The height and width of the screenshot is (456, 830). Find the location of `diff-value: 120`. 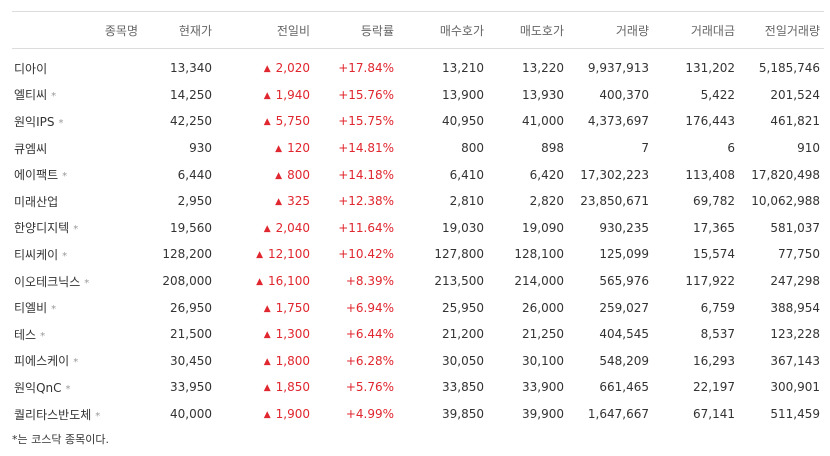

diff-value: 120 is located at coordinates (298, 148).